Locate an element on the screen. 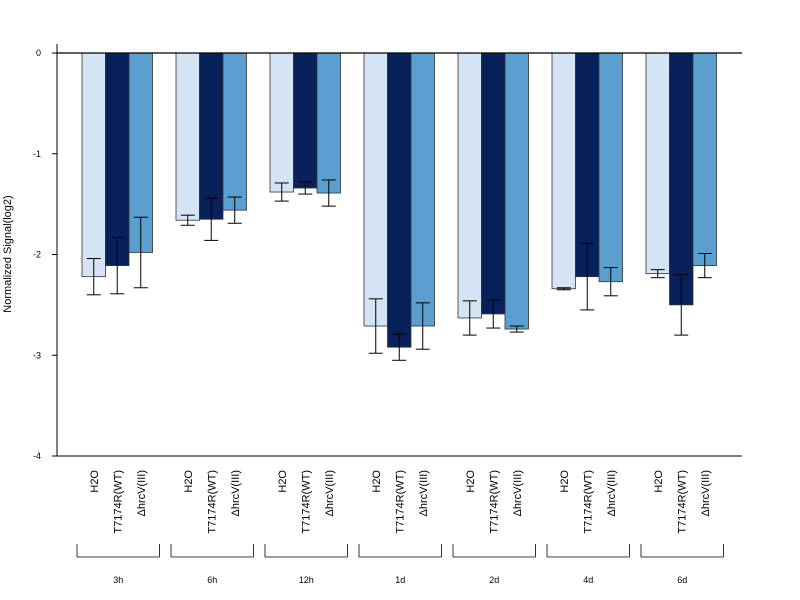  group-label: 1d is located at coordinates (400, 580).